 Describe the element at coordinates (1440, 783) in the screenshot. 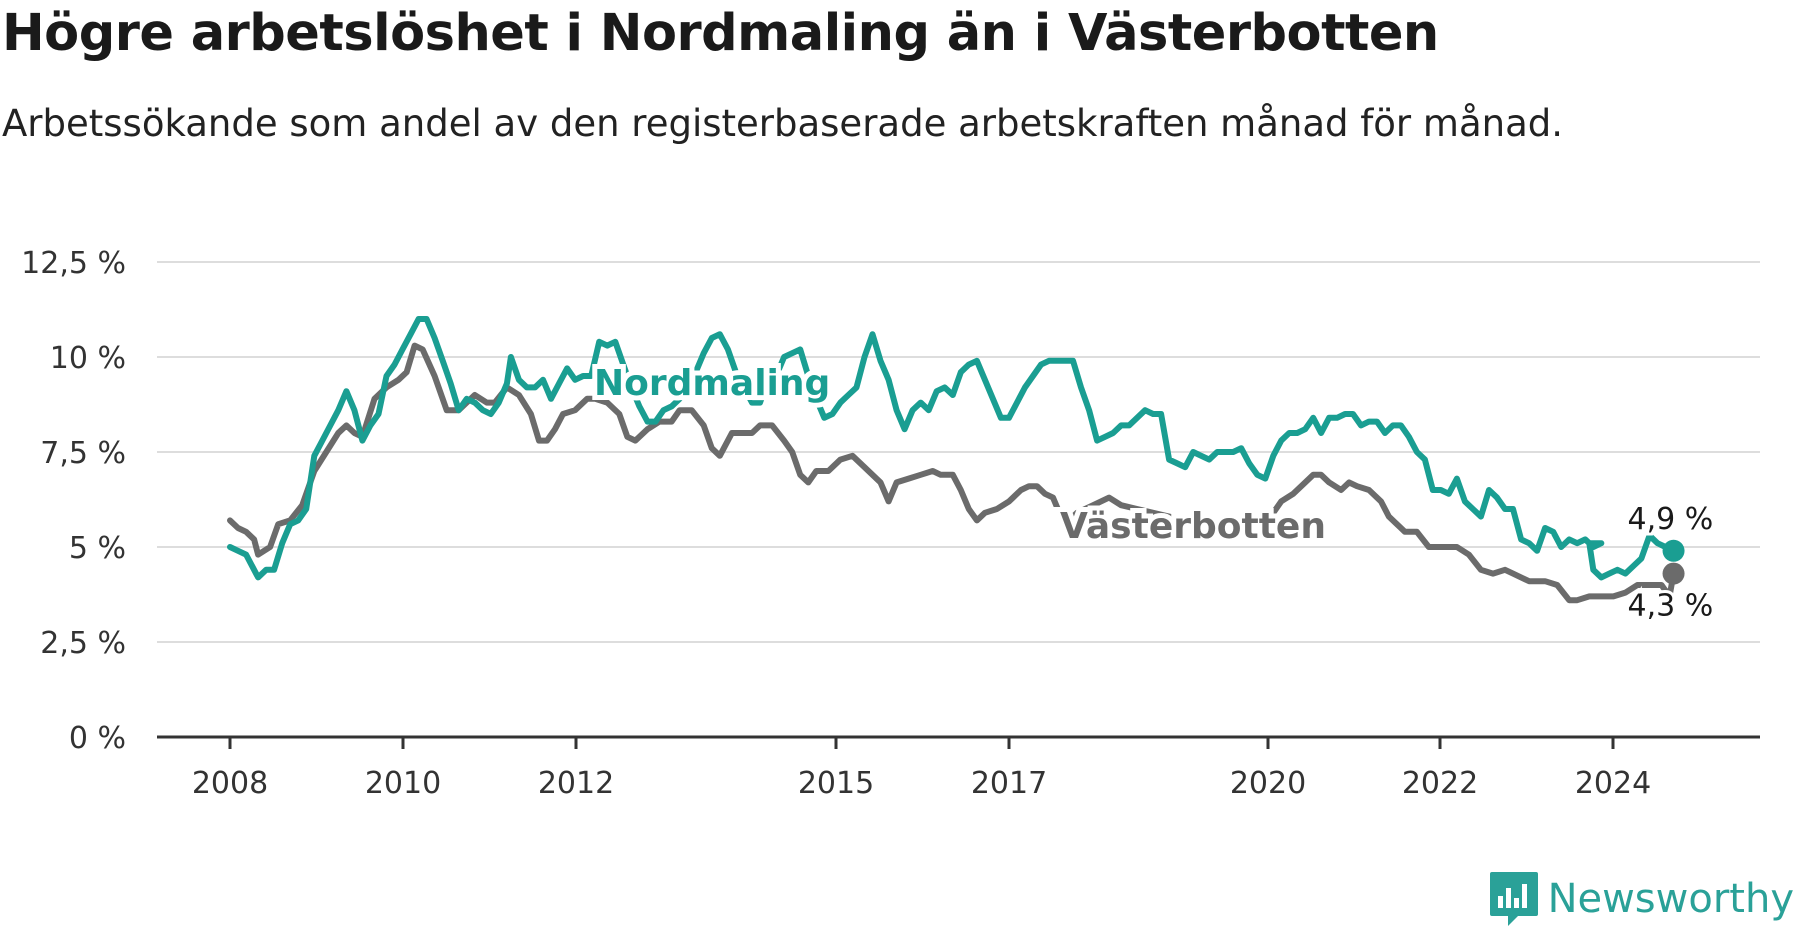

I see `x-tick-label: 2022` at that location.